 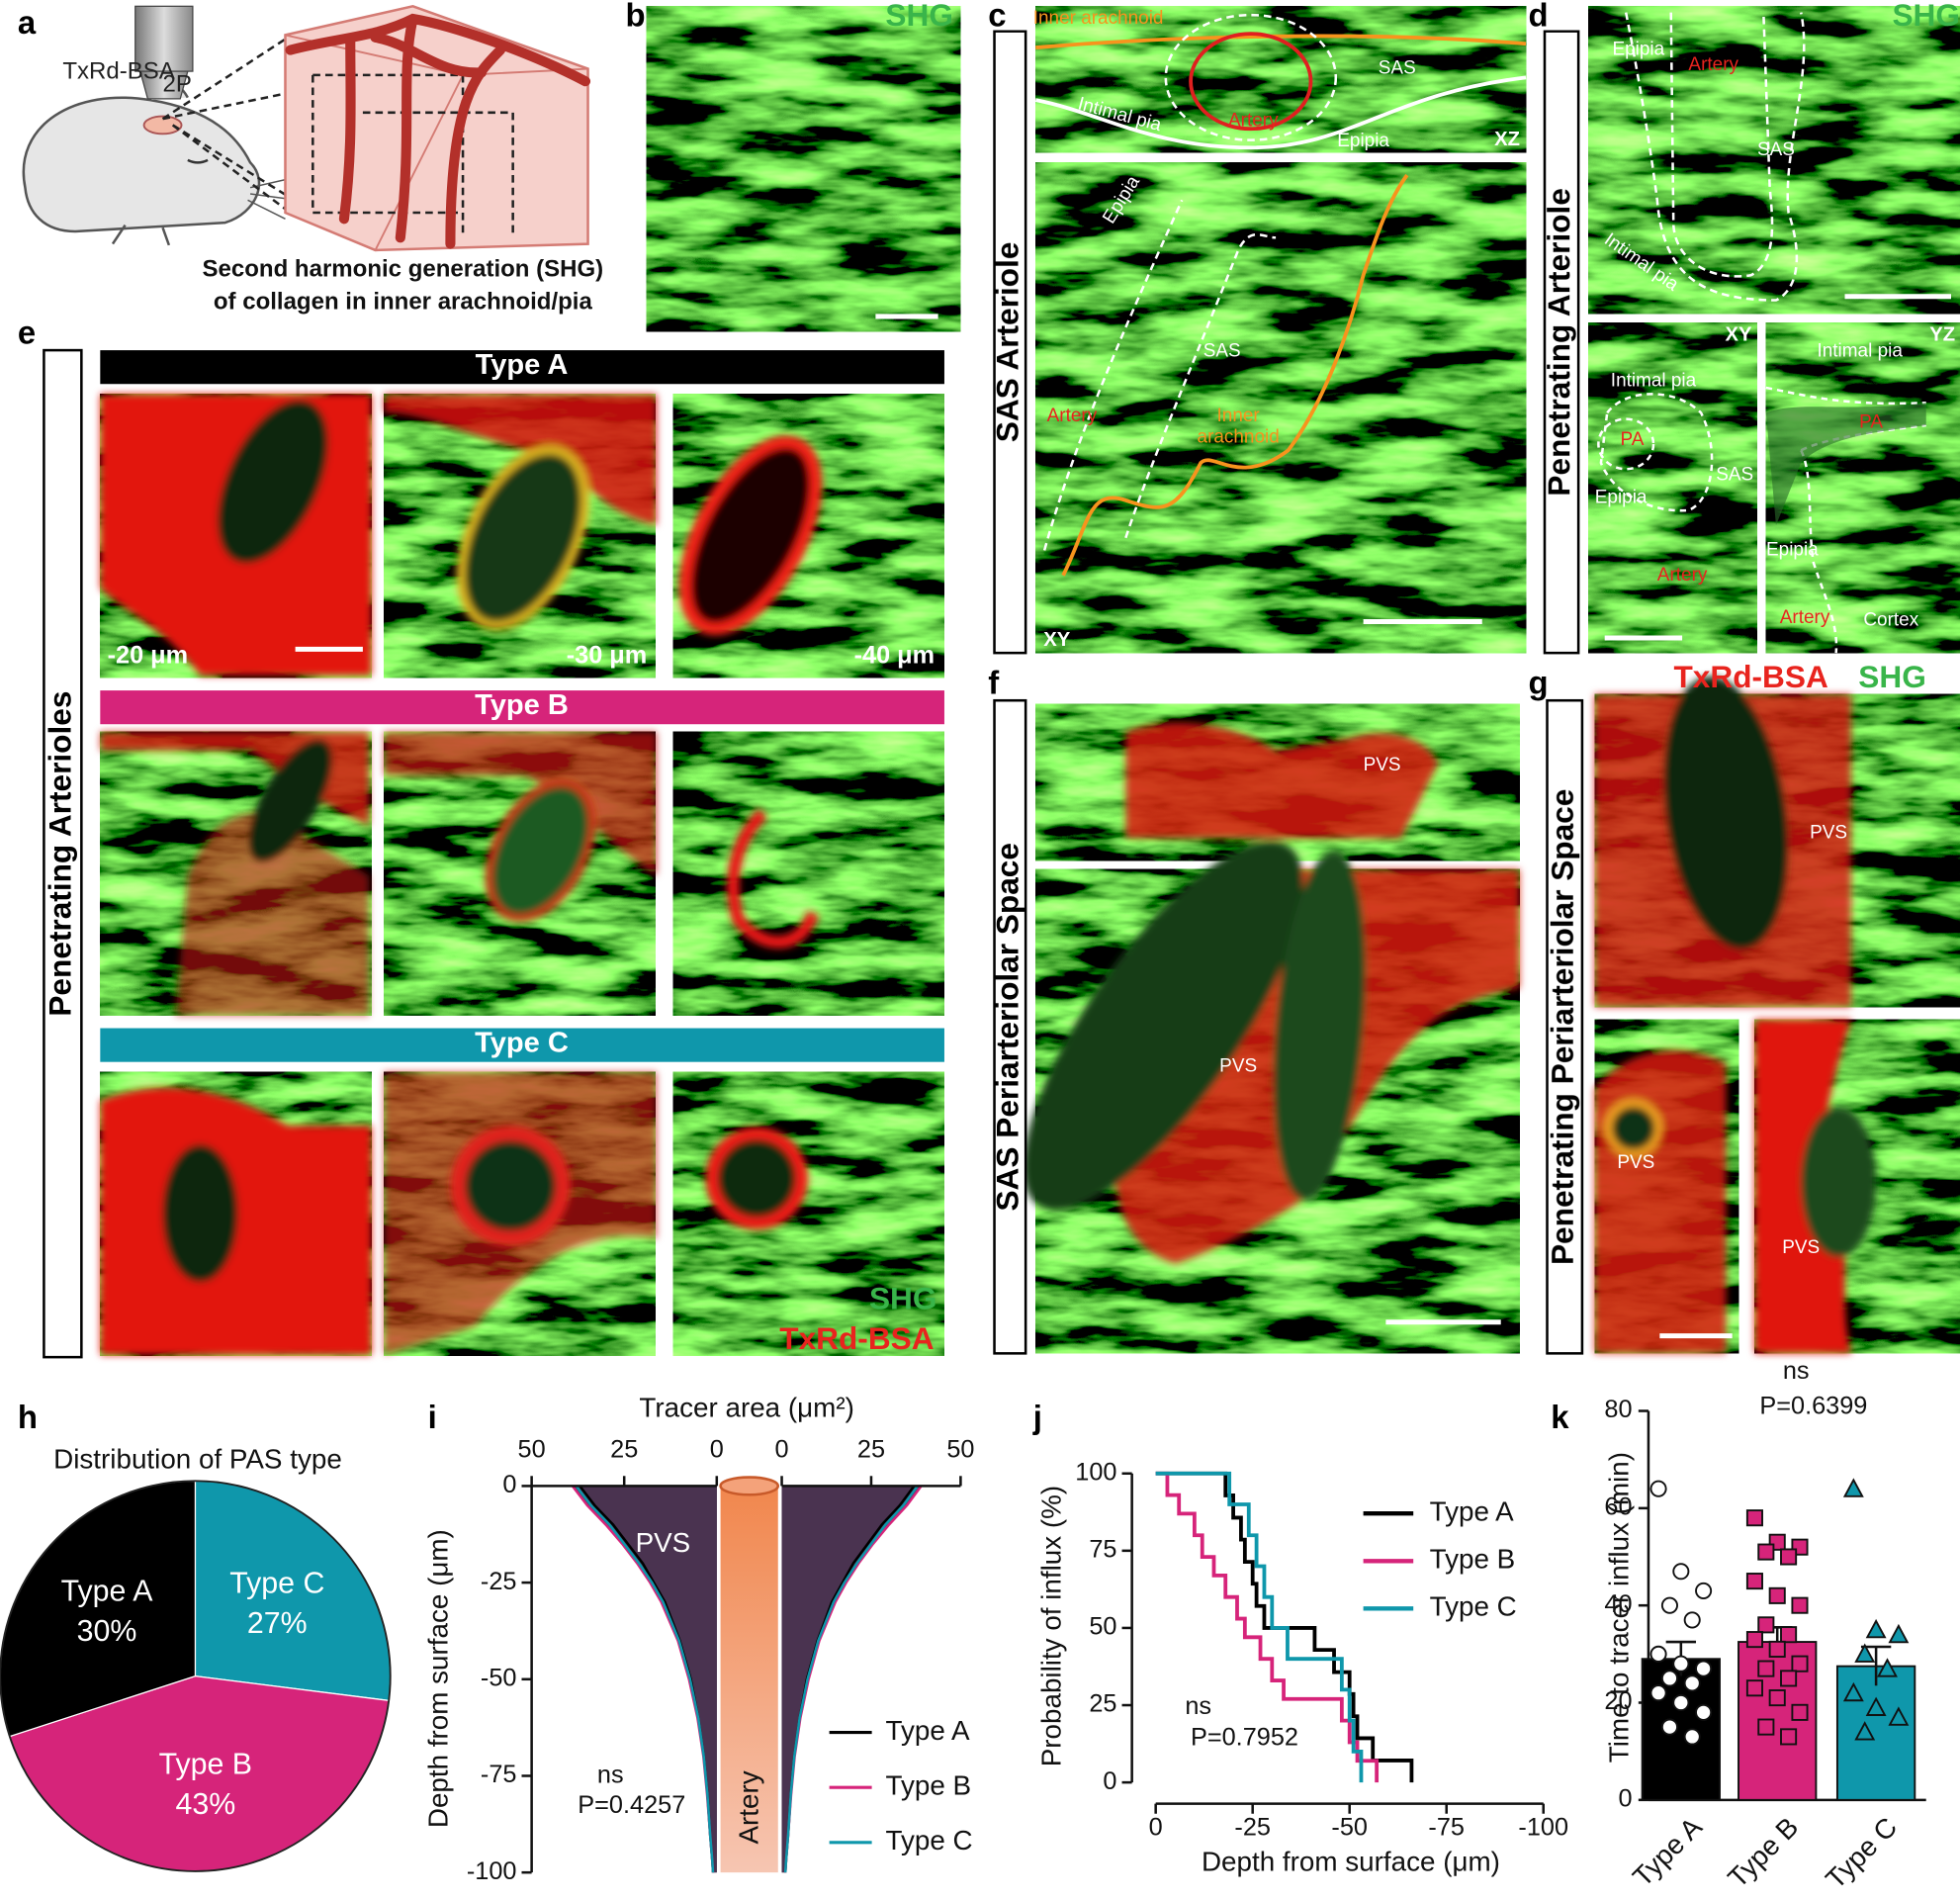 What do you see at coordinates (1349, 1828) in the screenshot?
I see `x-tick-label: -50` at bounding box center [1349, 1828].